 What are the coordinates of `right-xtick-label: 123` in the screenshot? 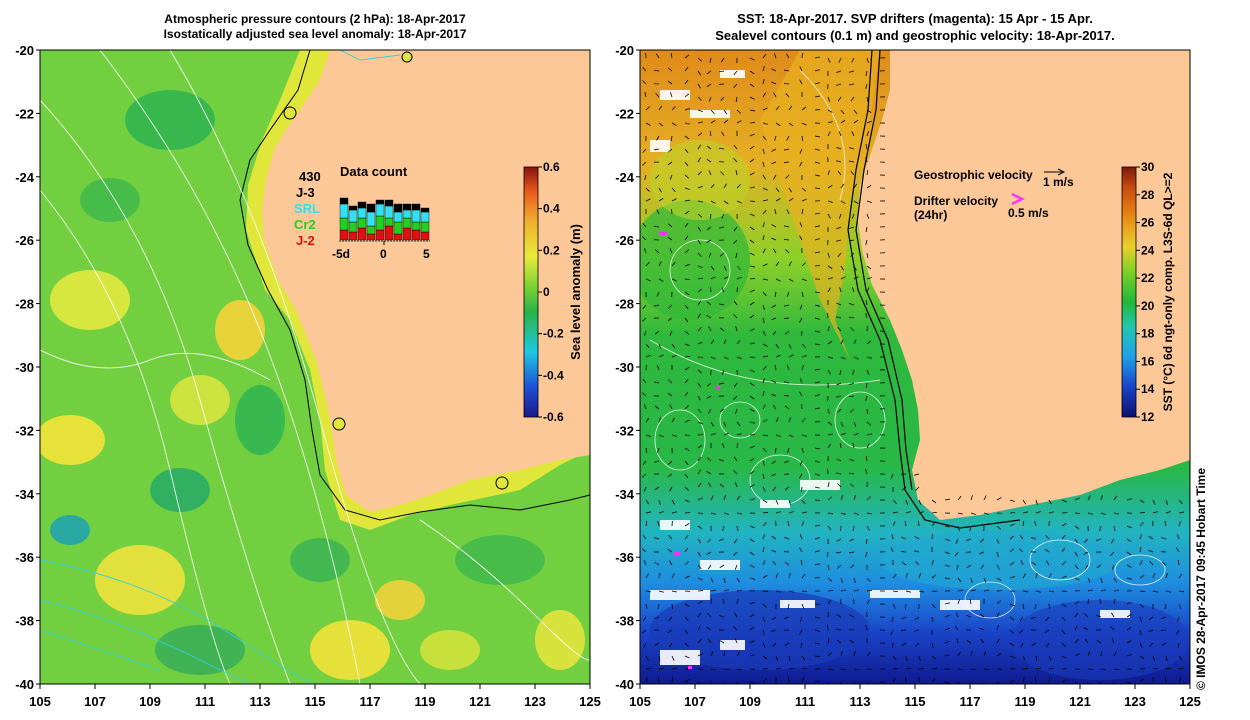 It's located at (1135, 701).